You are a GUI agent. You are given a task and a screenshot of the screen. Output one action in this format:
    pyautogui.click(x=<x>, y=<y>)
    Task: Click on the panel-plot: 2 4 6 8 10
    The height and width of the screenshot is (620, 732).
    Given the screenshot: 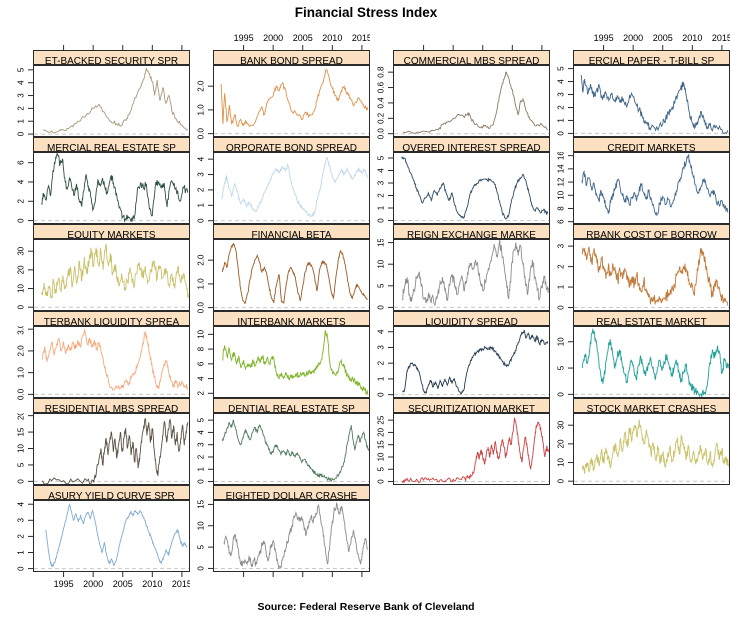 What is the action you would take?
    pyautogui.click(x=283, y=362)
    